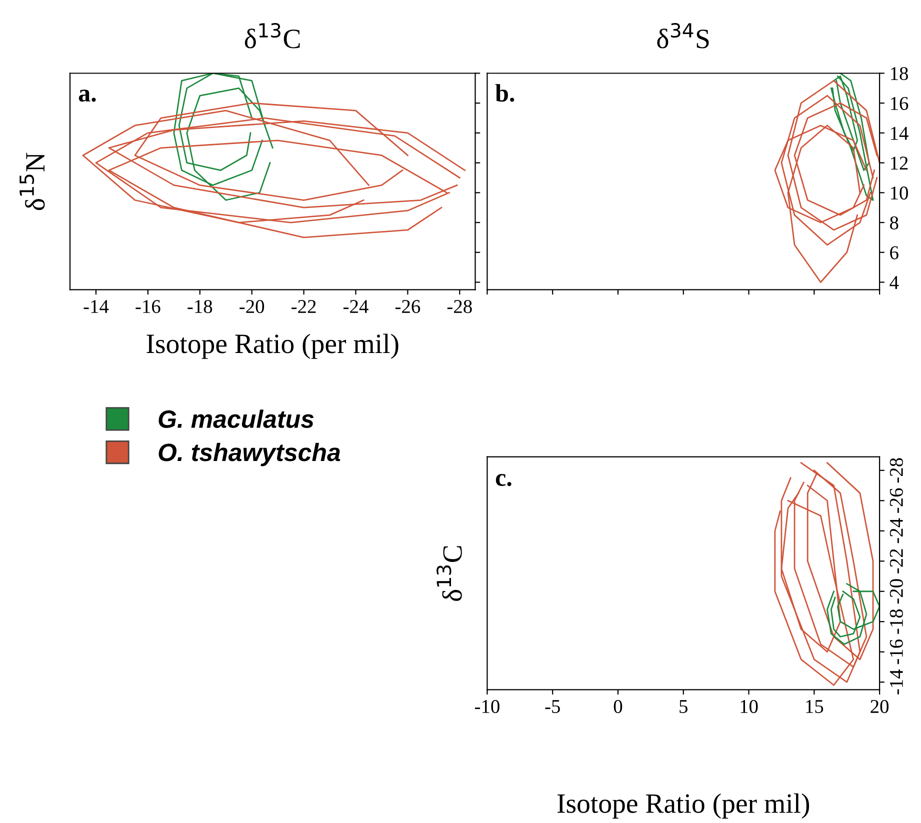 This screenshot has height=823, width=921. What do you see at coordinates (504, 93) in the screenshot?
I see `annotation: b.` at bounding box center [504, 93].